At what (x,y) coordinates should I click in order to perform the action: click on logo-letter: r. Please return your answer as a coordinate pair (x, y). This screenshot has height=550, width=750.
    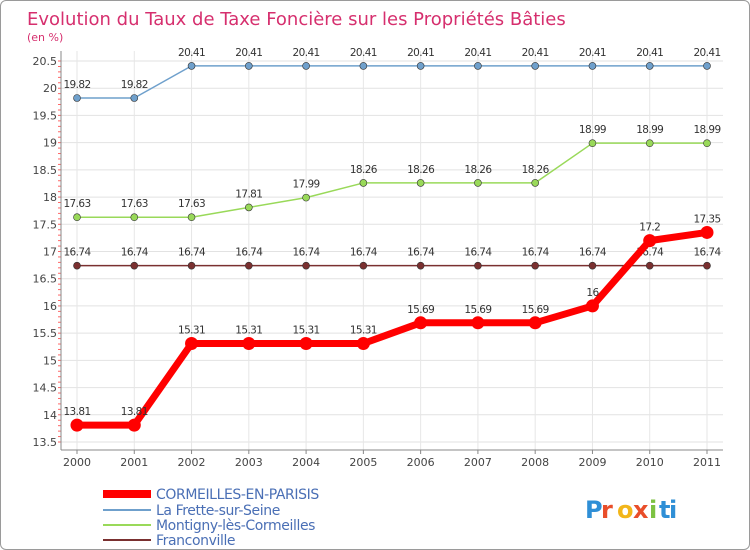
    Looking at the image, I should click on (607, 510).